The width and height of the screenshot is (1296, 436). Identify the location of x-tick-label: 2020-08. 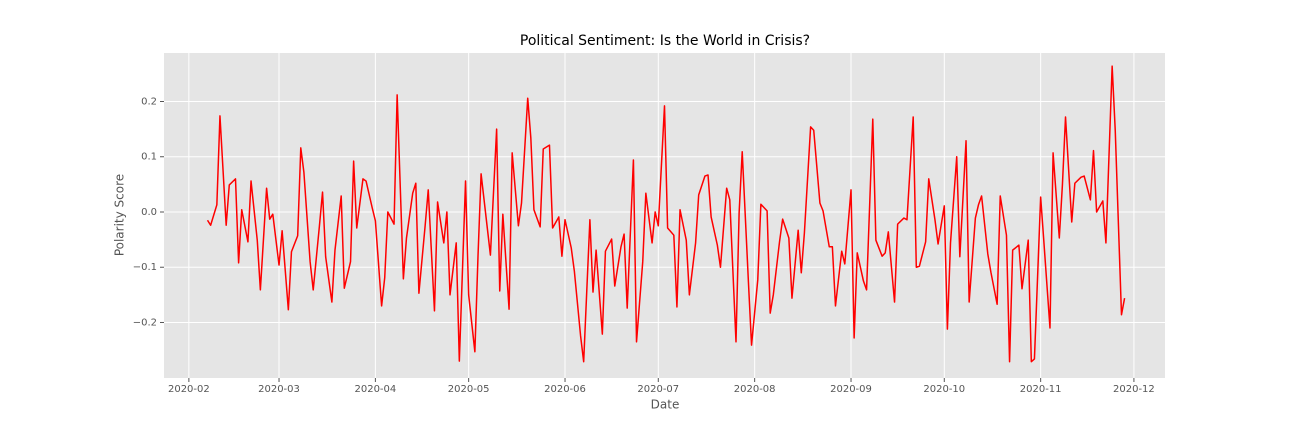
(755, 389).